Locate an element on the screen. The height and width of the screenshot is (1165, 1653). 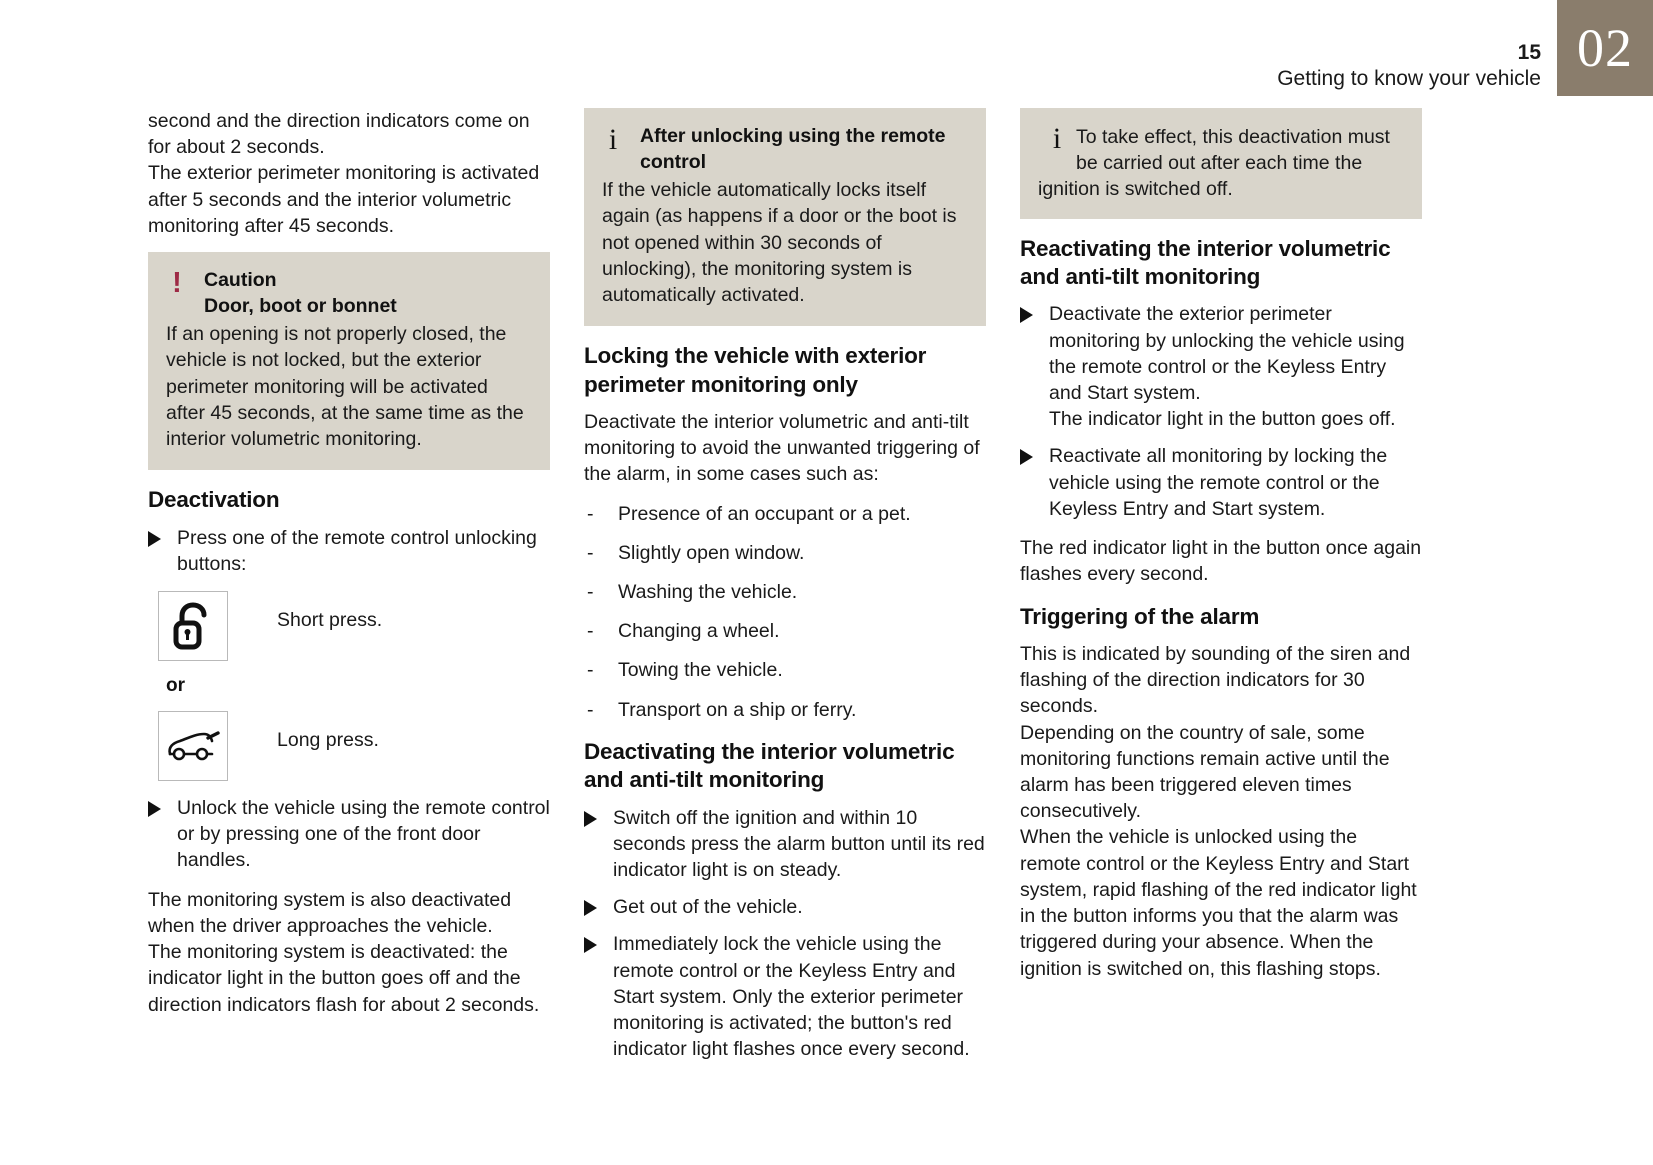
chapter-number-tab: 02 is located at coordinates (1605, 48).